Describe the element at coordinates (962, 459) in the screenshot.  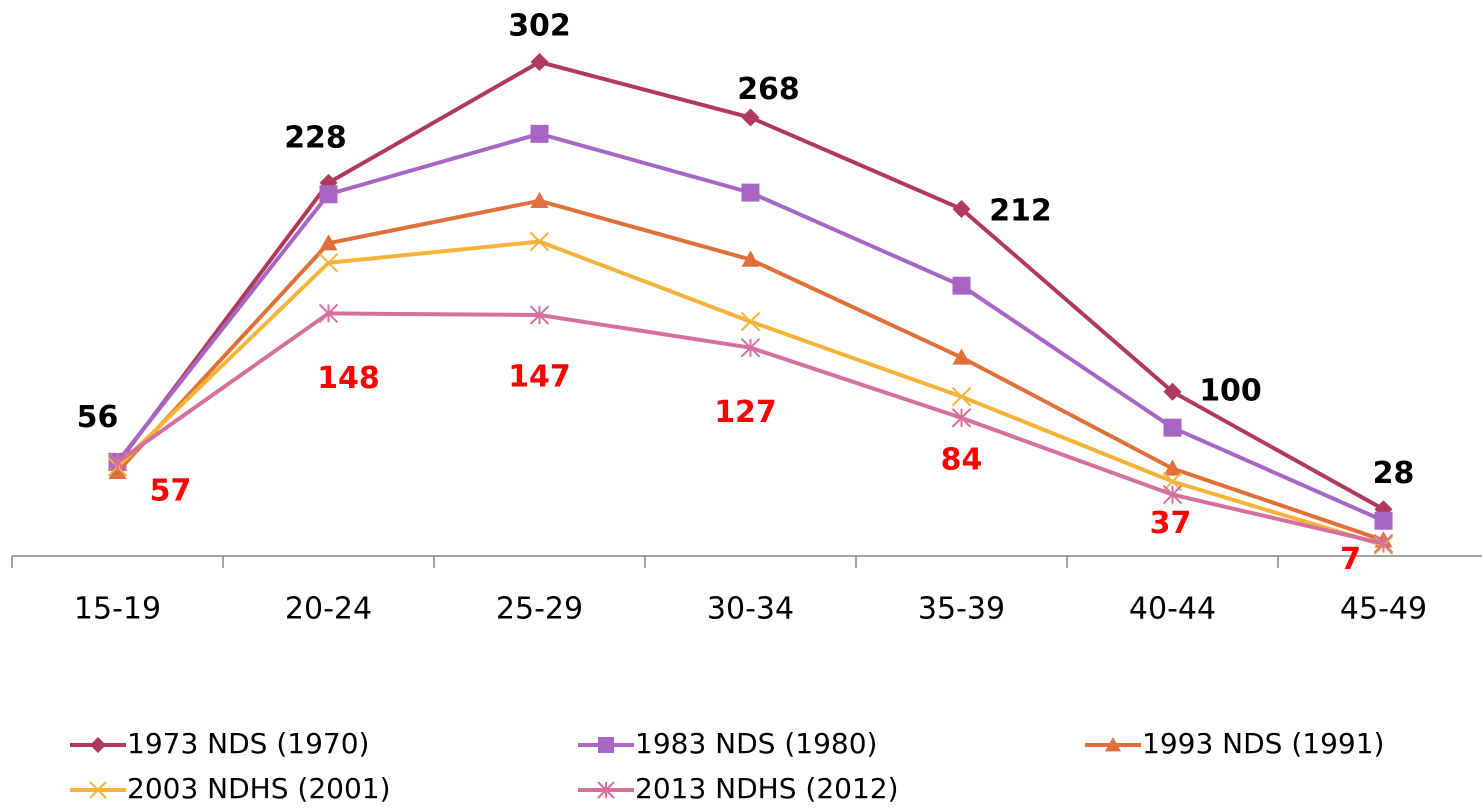
I see `data-label: 84` at that location.